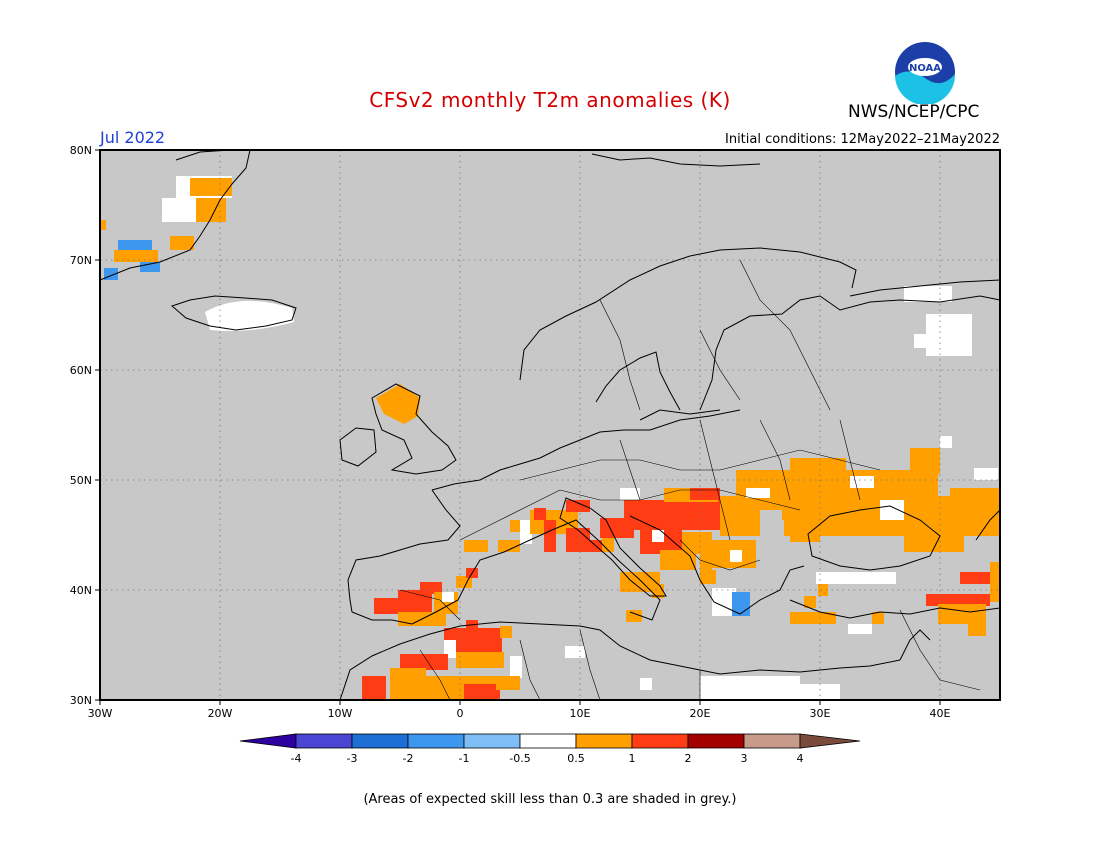  I want to click on noaa-logo-text: NOAA, so click(925, 68).